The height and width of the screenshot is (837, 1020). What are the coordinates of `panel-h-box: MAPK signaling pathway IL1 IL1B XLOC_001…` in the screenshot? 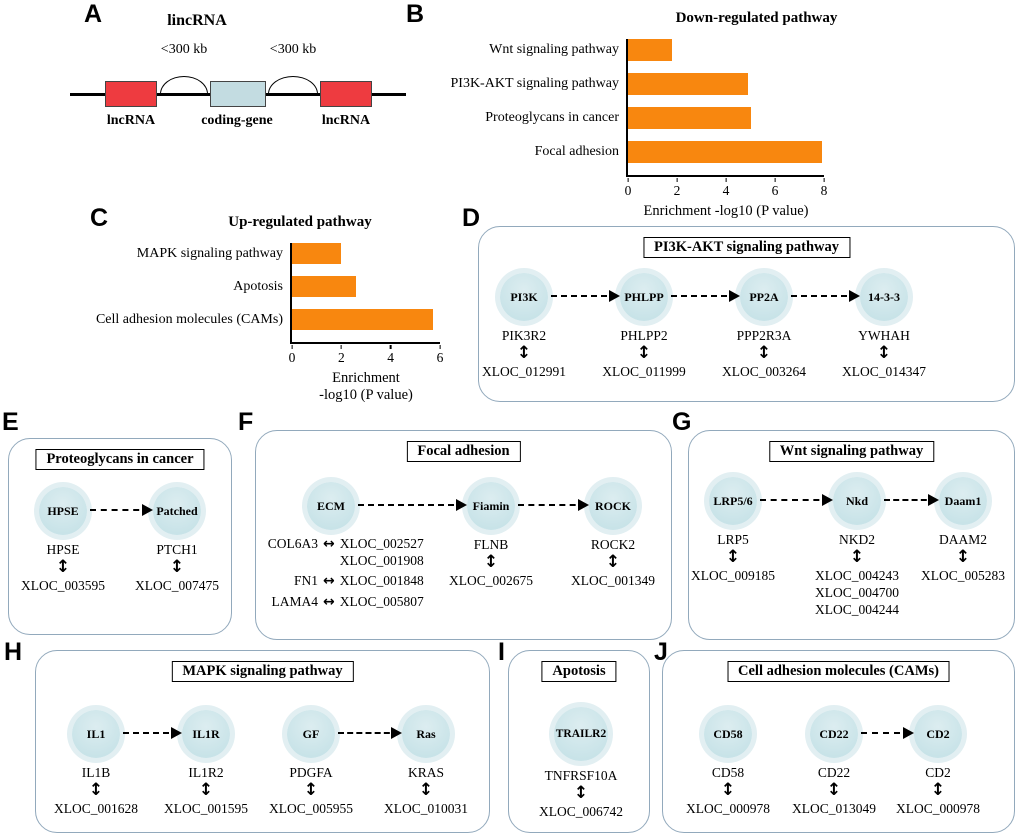 It's located at (262, 741).